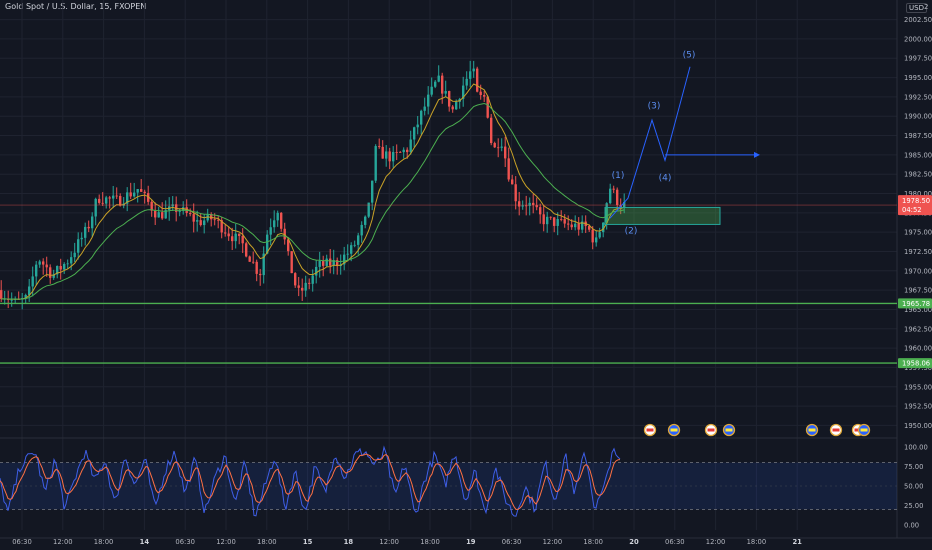 The image size is (932, 550). Describe the element at coordinates (757, 430) in the screenshot. I see `economic-events` at that location.